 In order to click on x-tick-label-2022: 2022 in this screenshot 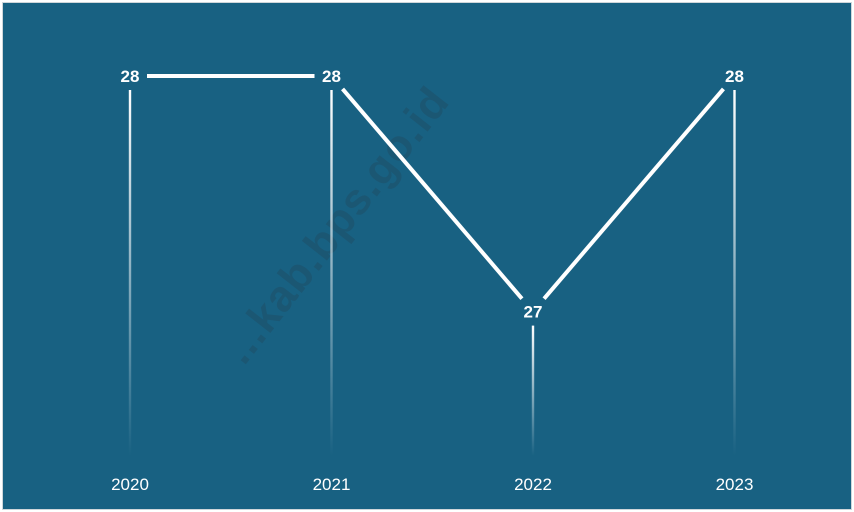, I will do `click(533, 484)`.